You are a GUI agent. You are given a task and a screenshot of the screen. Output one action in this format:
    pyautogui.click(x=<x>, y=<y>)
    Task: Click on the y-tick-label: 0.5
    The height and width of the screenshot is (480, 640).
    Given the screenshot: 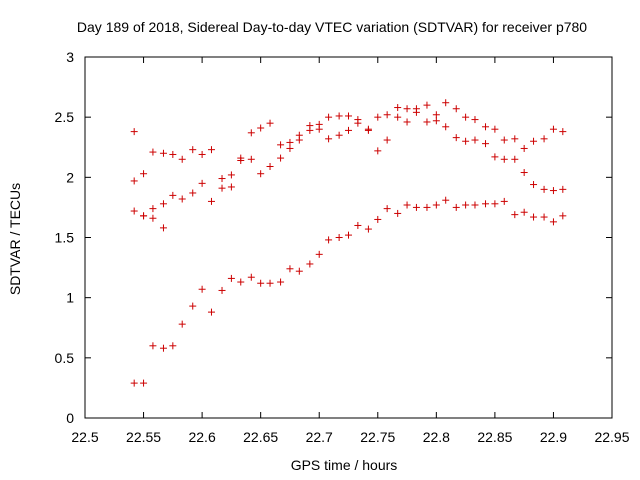 What is the action you would take?
    pyautogui.click(x=65, y=358)
    